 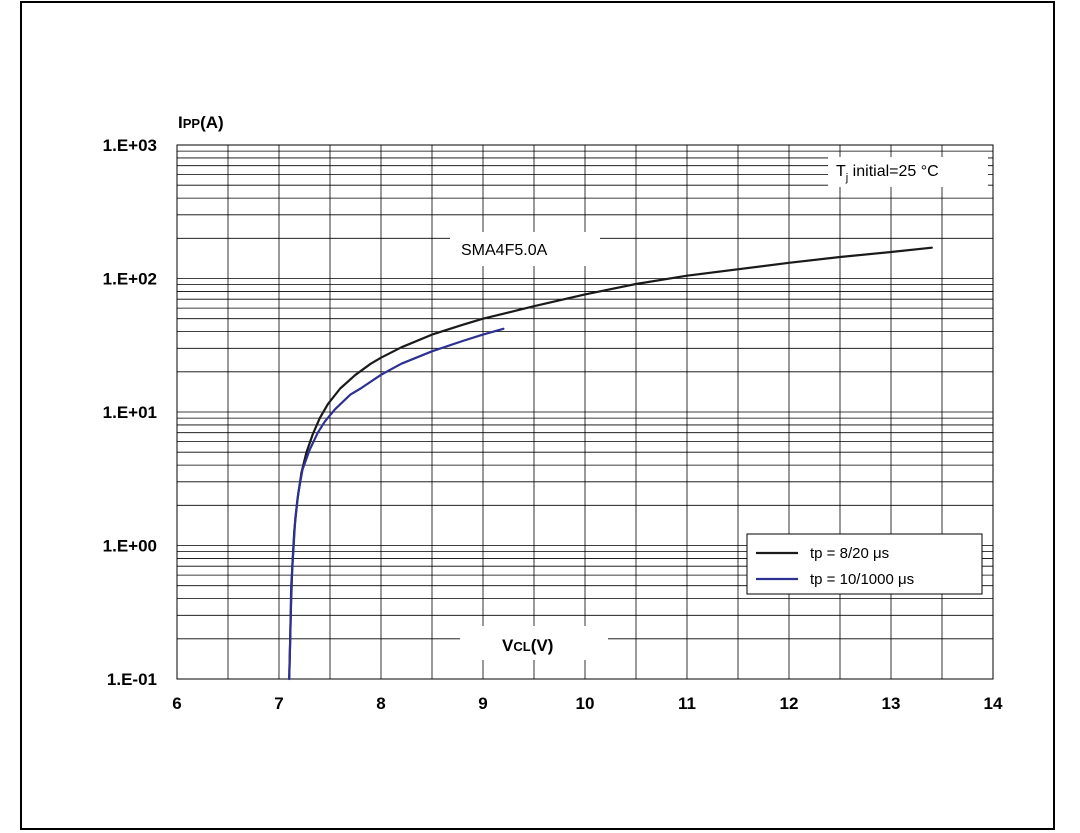 I want to click on device-annotation-background, so click(x=525, y=249).